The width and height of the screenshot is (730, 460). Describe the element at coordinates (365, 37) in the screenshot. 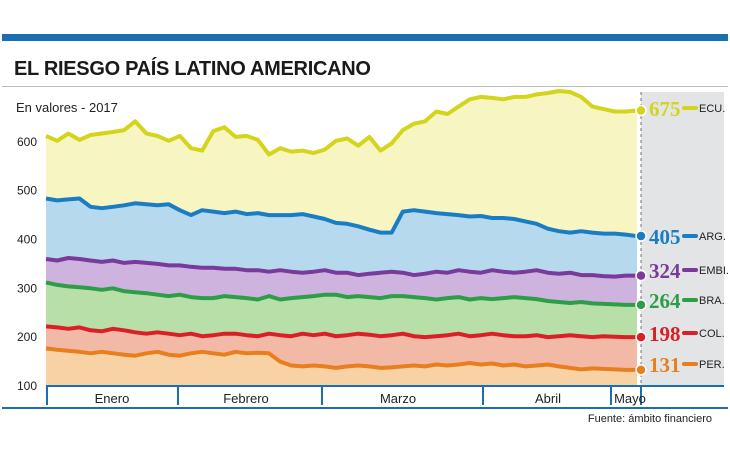

I see `top-rule` at that location.